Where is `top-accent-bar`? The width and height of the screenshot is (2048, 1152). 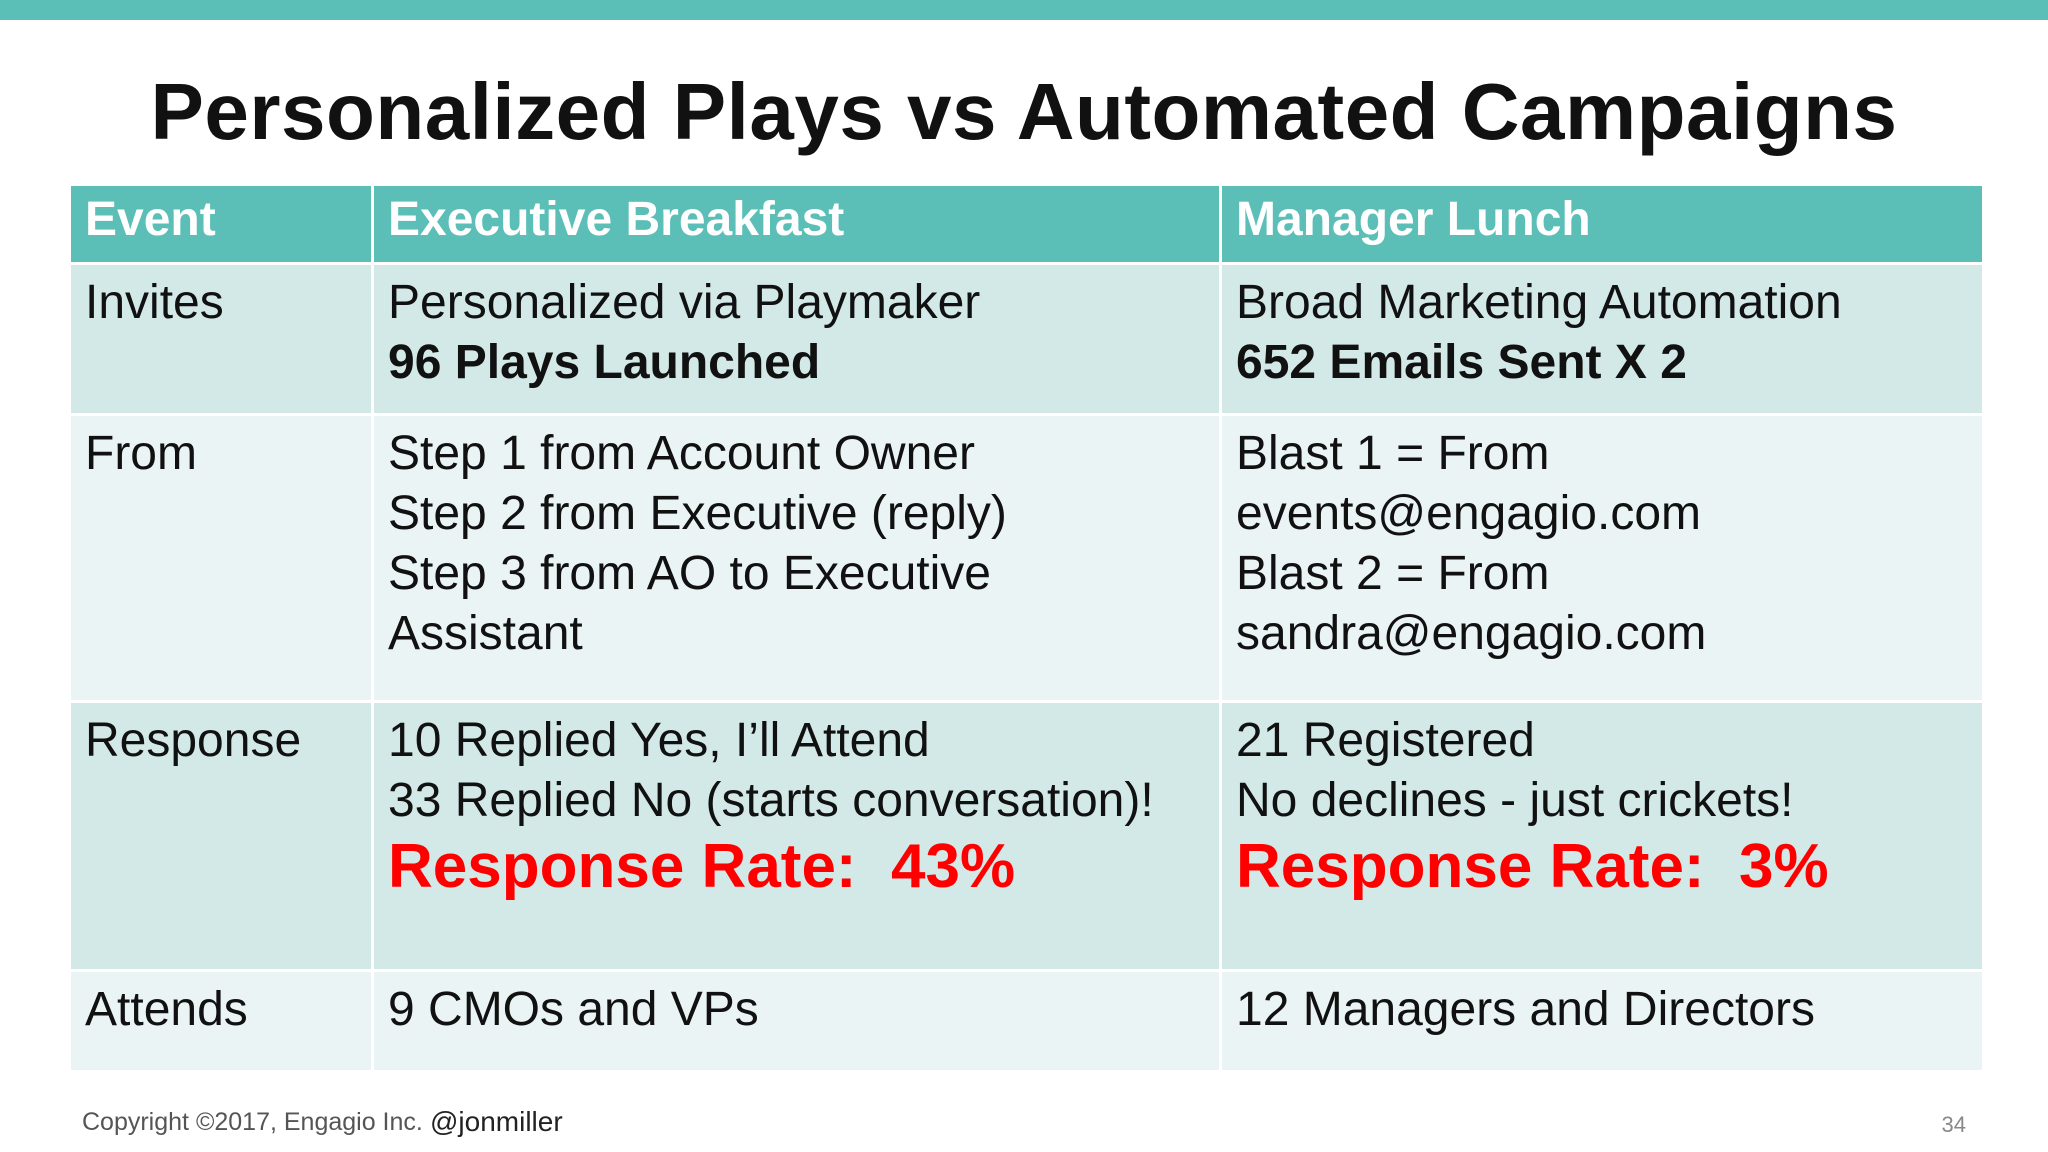
top-accent-bar is located at coordinates (1024, 10).